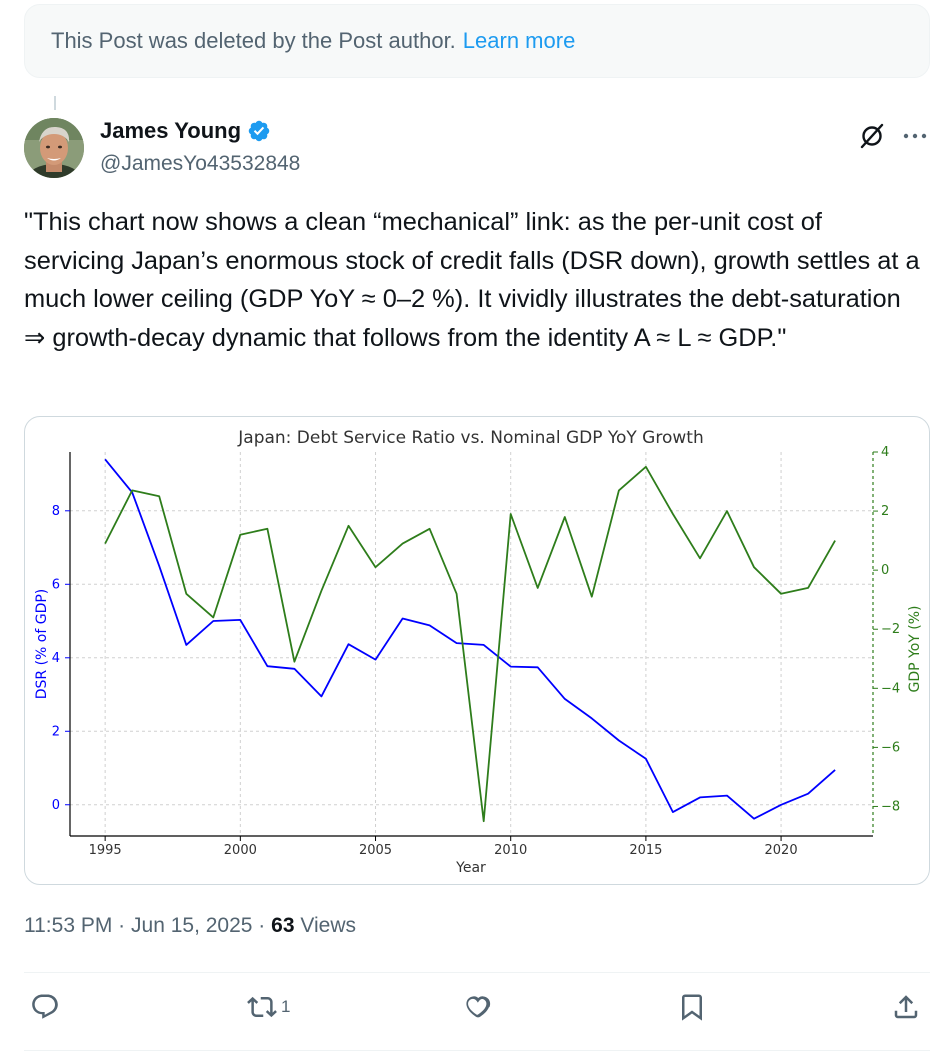  What do you see at coordinates (259, 131) in the screenshot?
I see `verified-badge-icon` at bounding box center [259, 131].